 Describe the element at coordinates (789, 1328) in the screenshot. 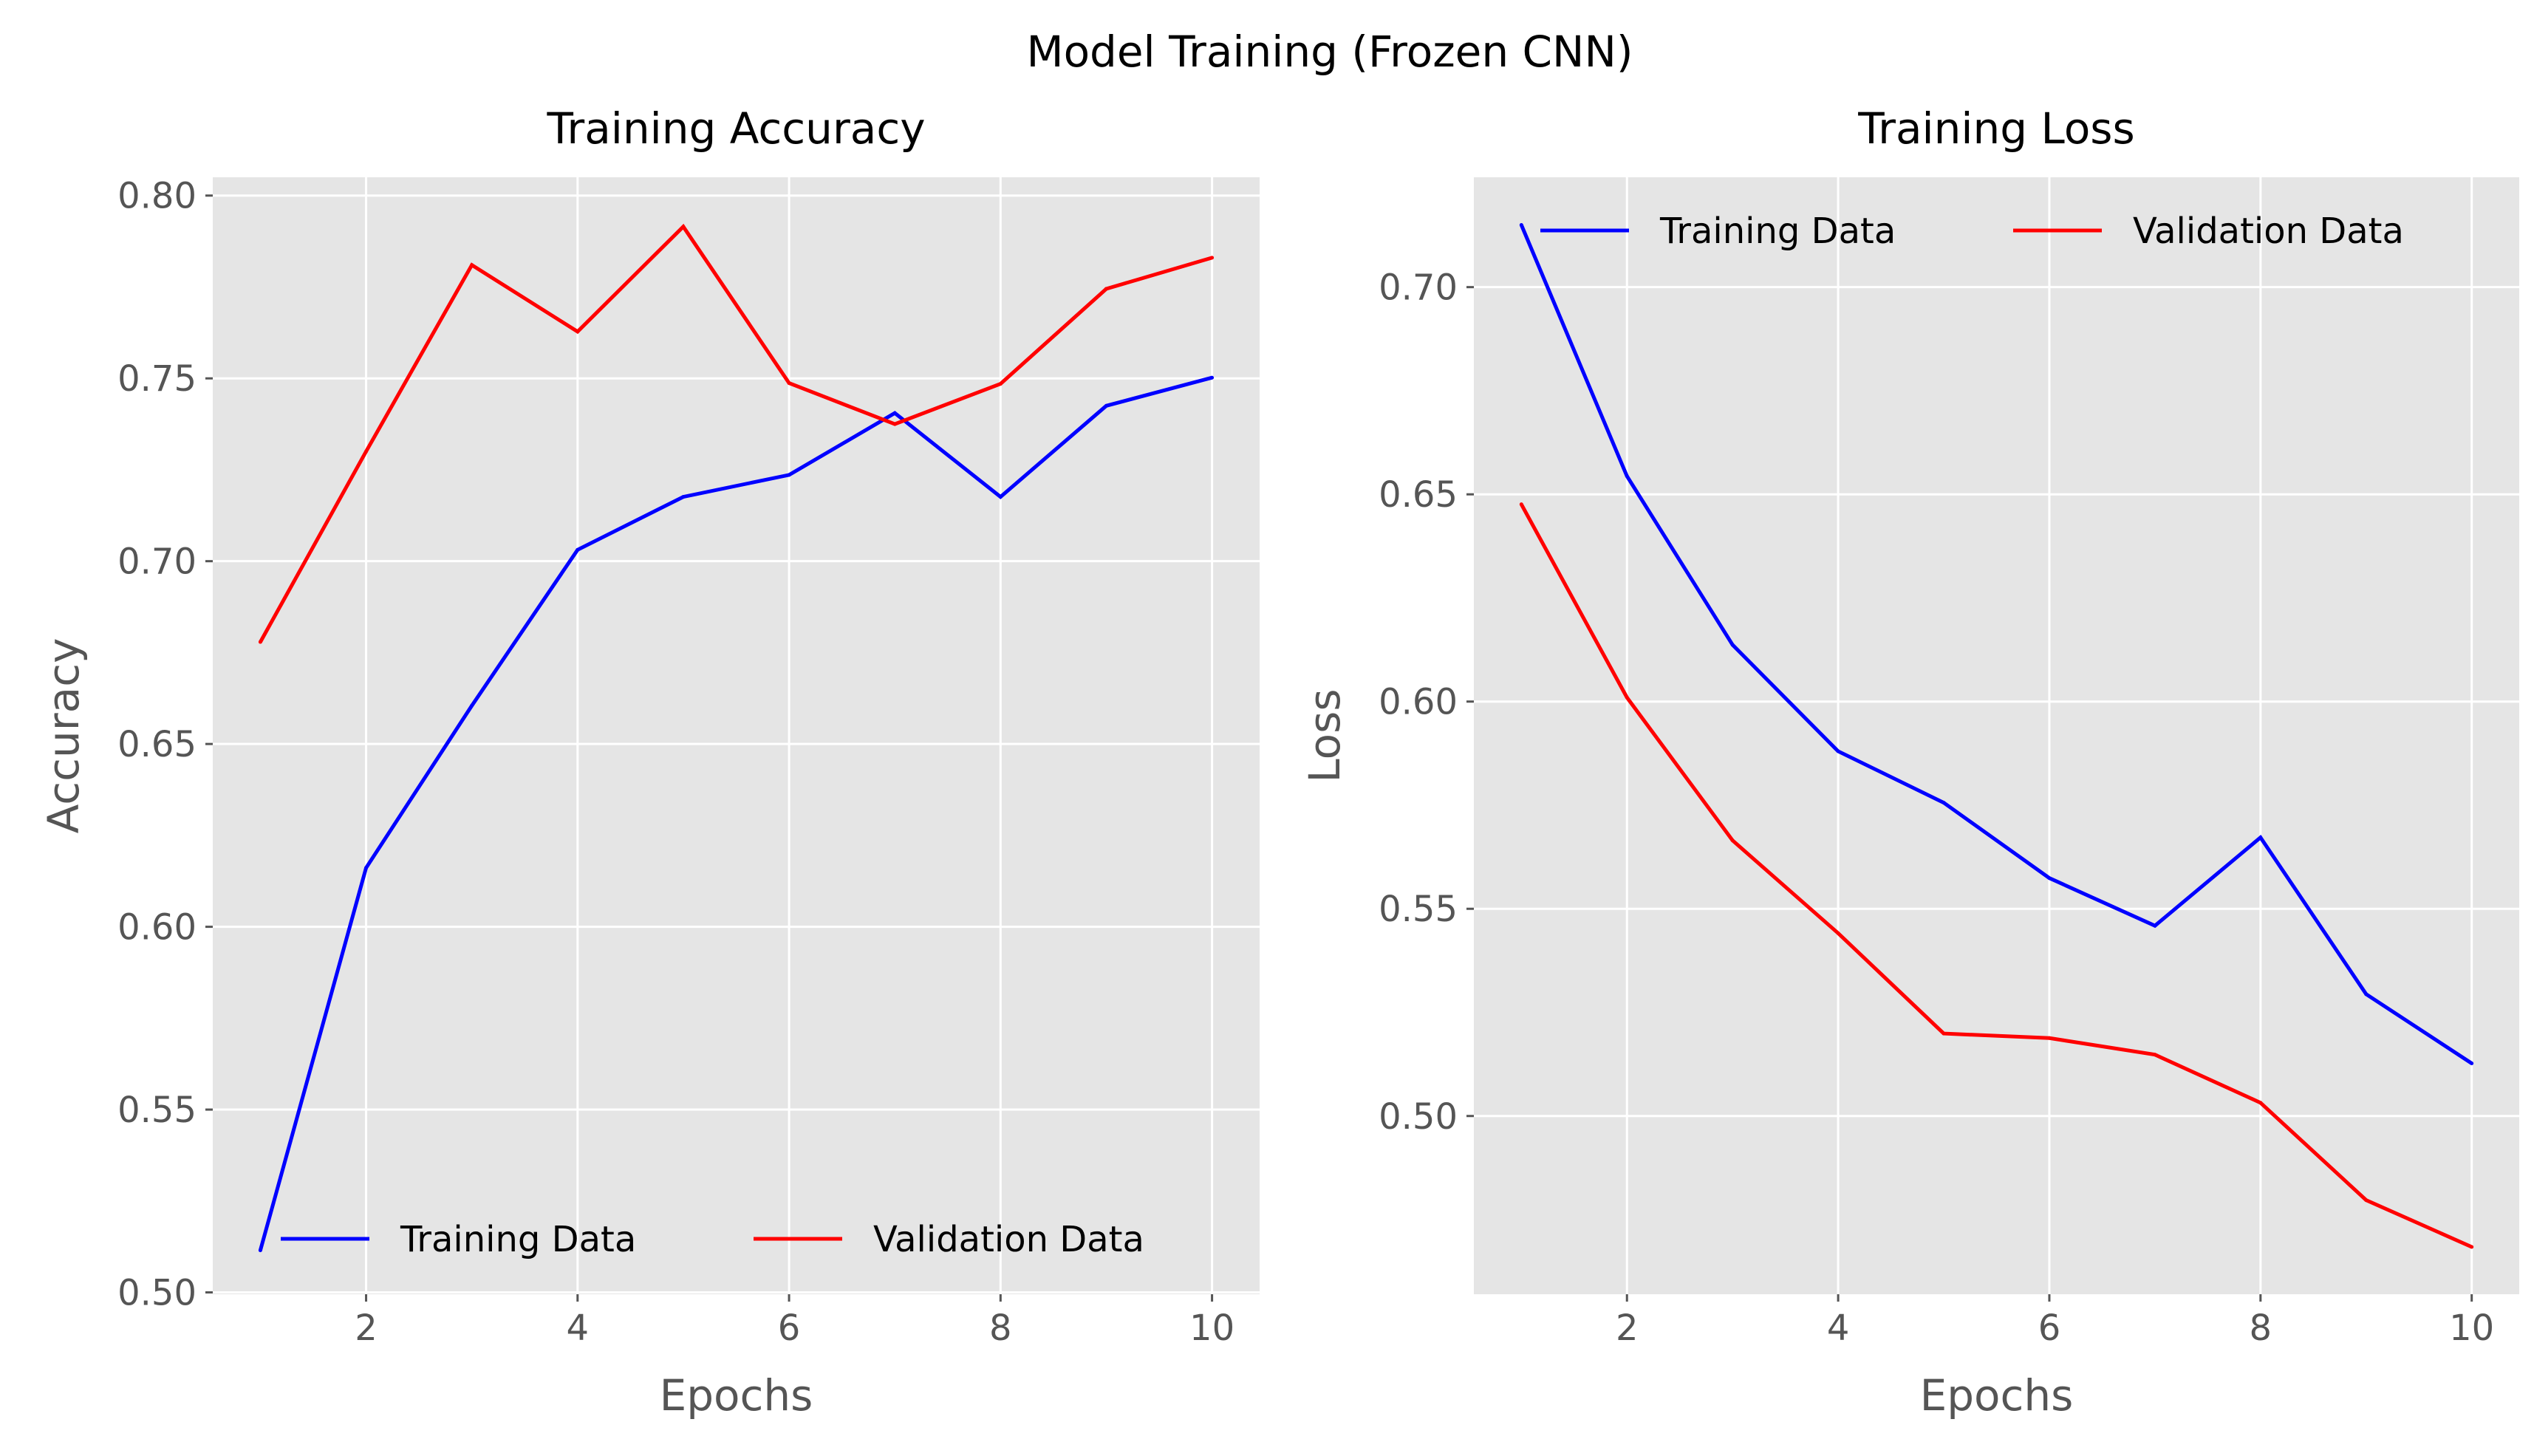

I see `accuracy-x-tick-label-2: 6` at that location.